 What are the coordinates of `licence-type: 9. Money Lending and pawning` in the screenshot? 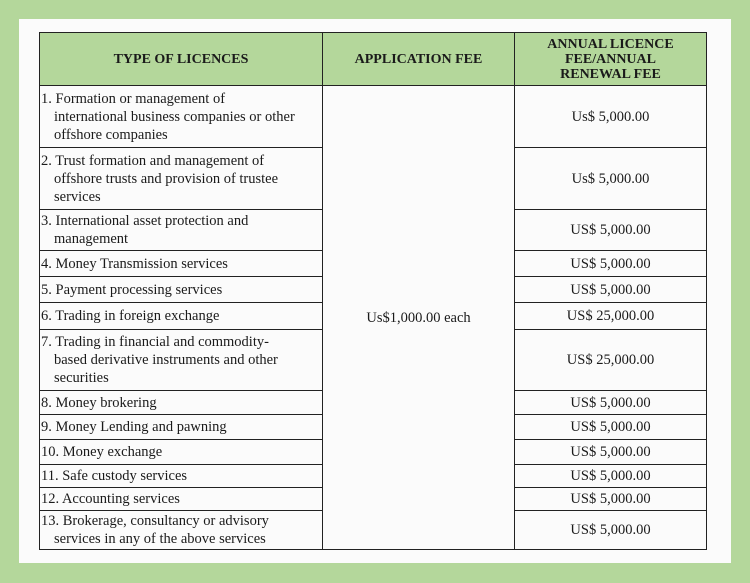 It's located at (181, 427).